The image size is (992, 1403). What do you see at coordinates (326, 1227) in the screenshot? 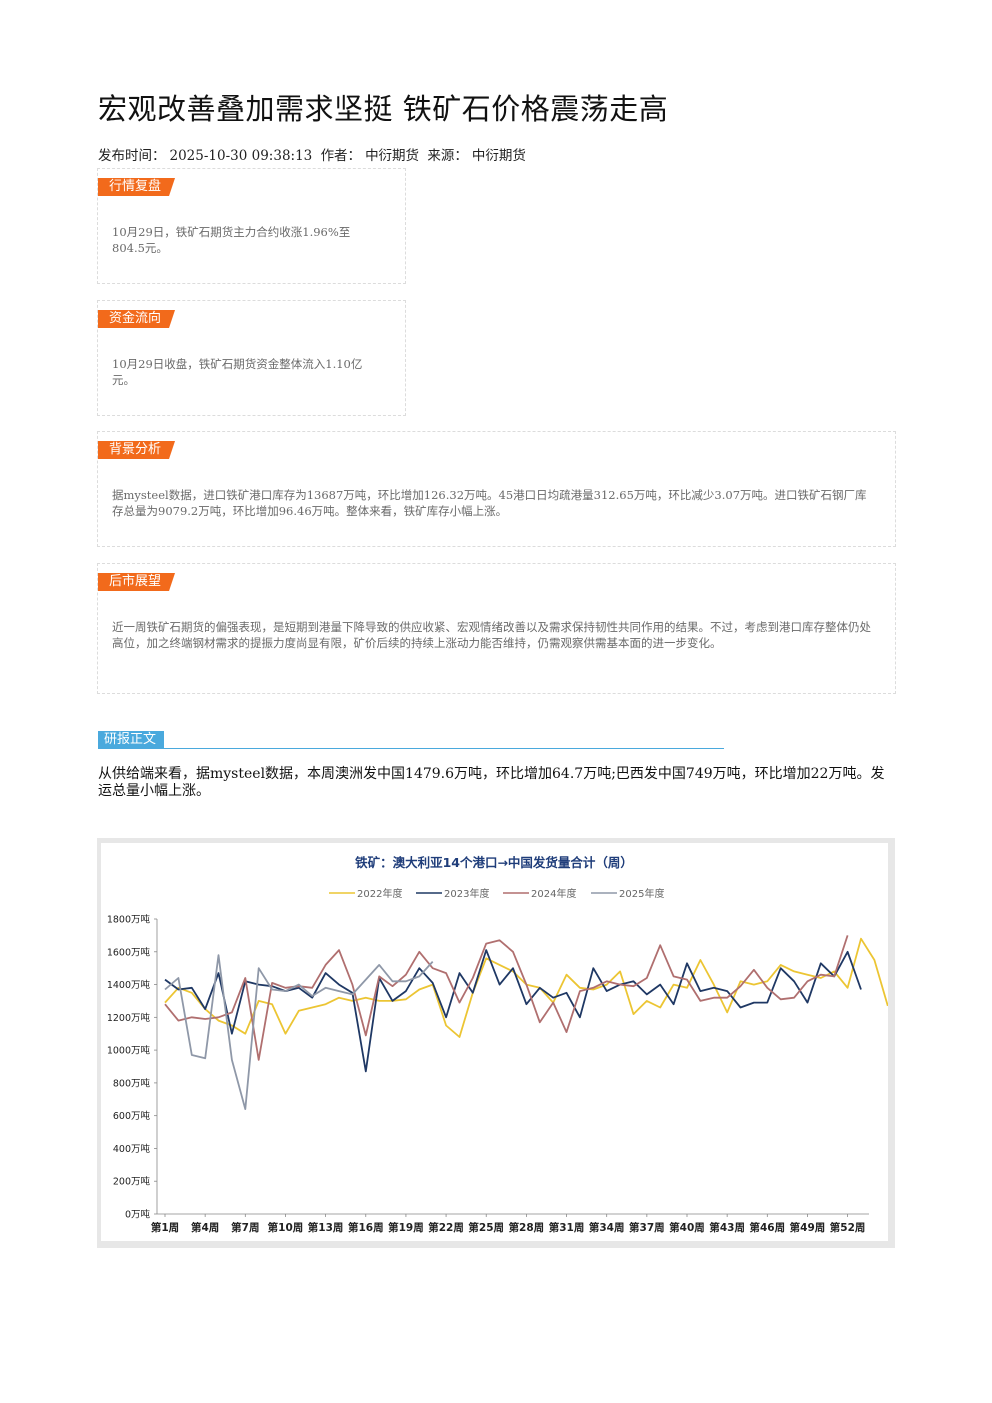
I see `x-tick-label: 第13周` at bounding box center [326, 1227].